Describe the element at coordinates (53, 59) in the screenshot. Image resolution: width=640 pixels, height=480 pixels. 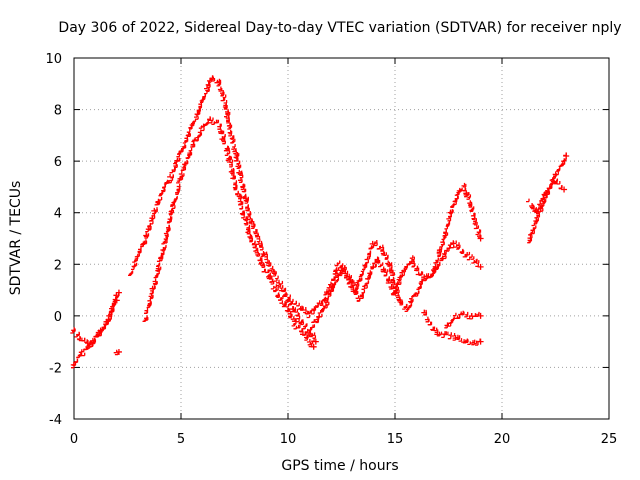
I see `y-tick-label: 10` at that location.